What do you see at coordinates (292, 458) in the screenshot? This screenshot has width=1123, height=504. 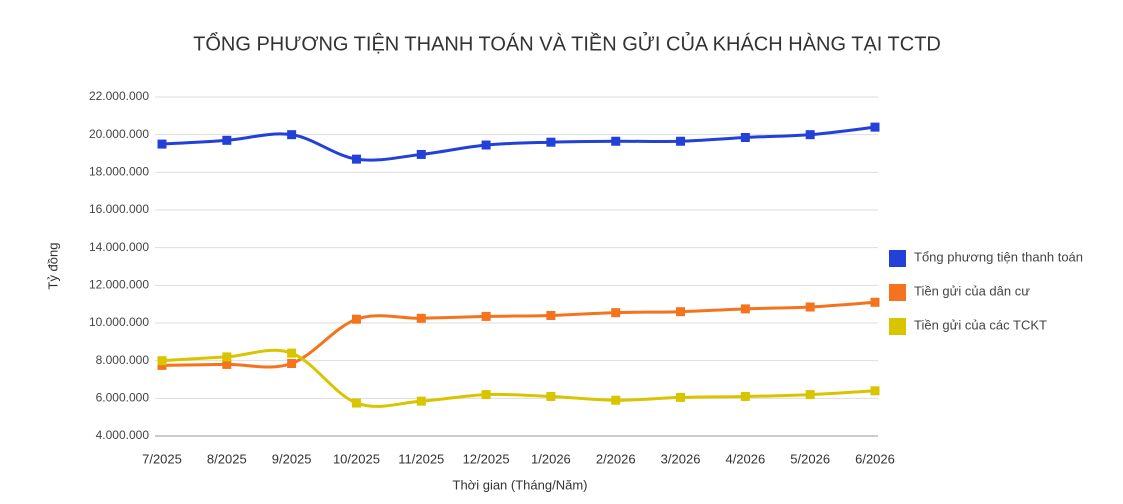 I see `x-tick-label: 9/2025` at bounding box center [292, 458].